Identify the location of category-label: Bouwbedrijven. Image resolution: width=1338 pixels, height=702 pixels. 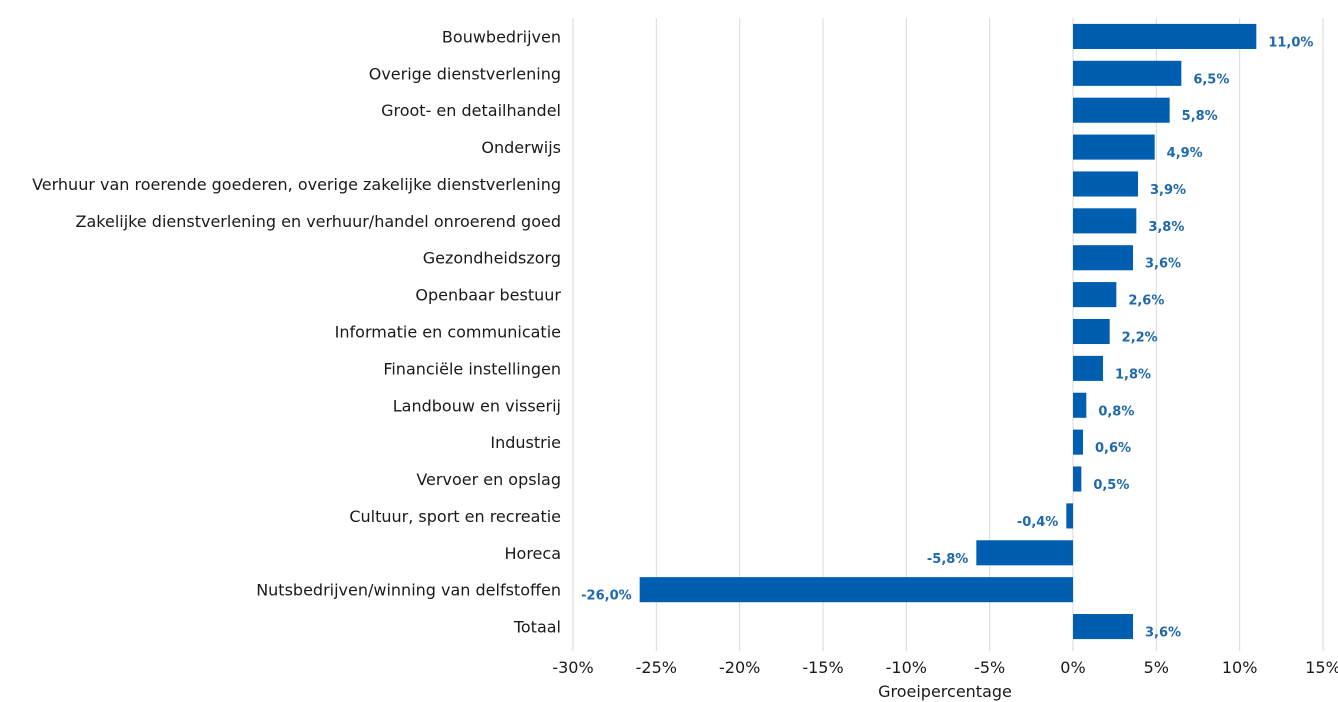
(501, 36).